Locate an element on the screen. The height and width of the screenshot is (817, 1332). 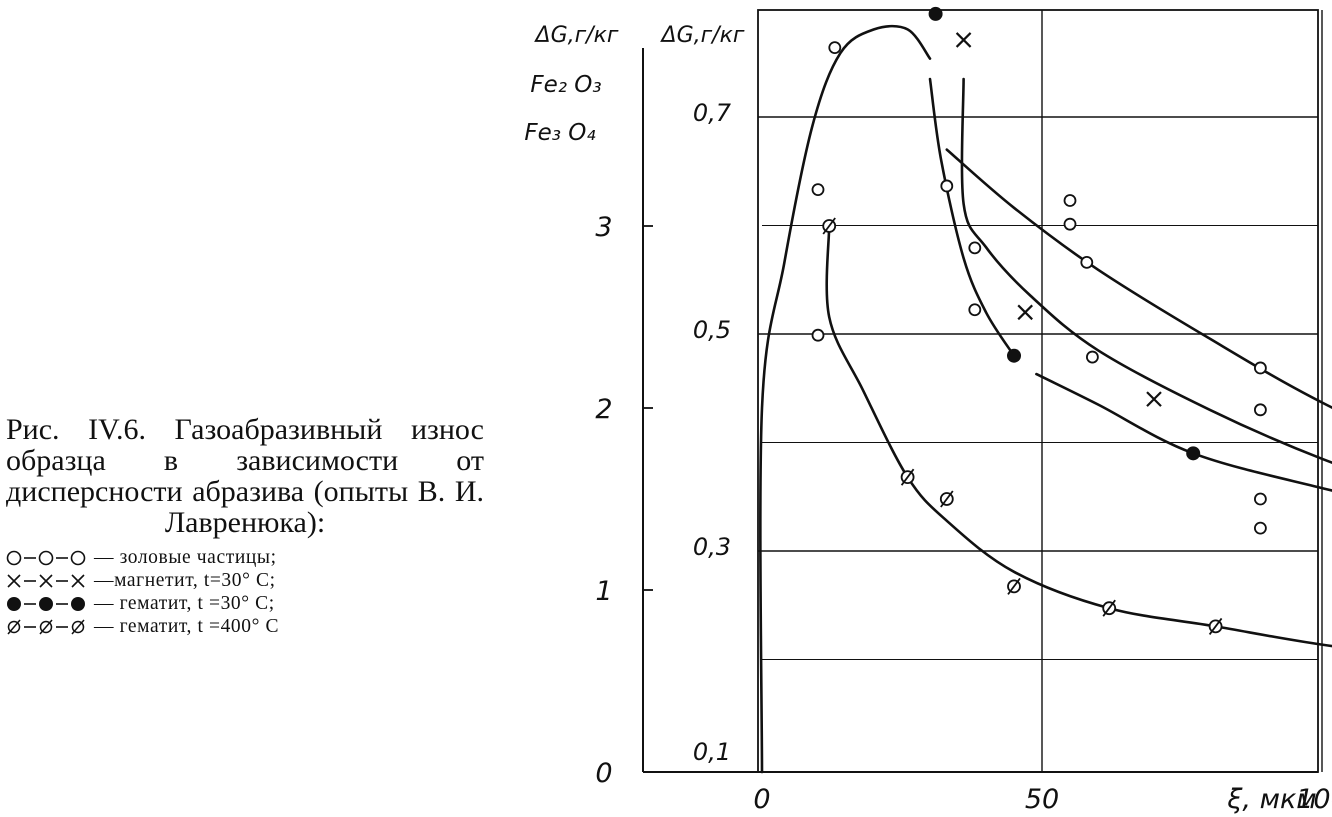
right-tick-label: 0,7 is located at coordinates (712, 113).